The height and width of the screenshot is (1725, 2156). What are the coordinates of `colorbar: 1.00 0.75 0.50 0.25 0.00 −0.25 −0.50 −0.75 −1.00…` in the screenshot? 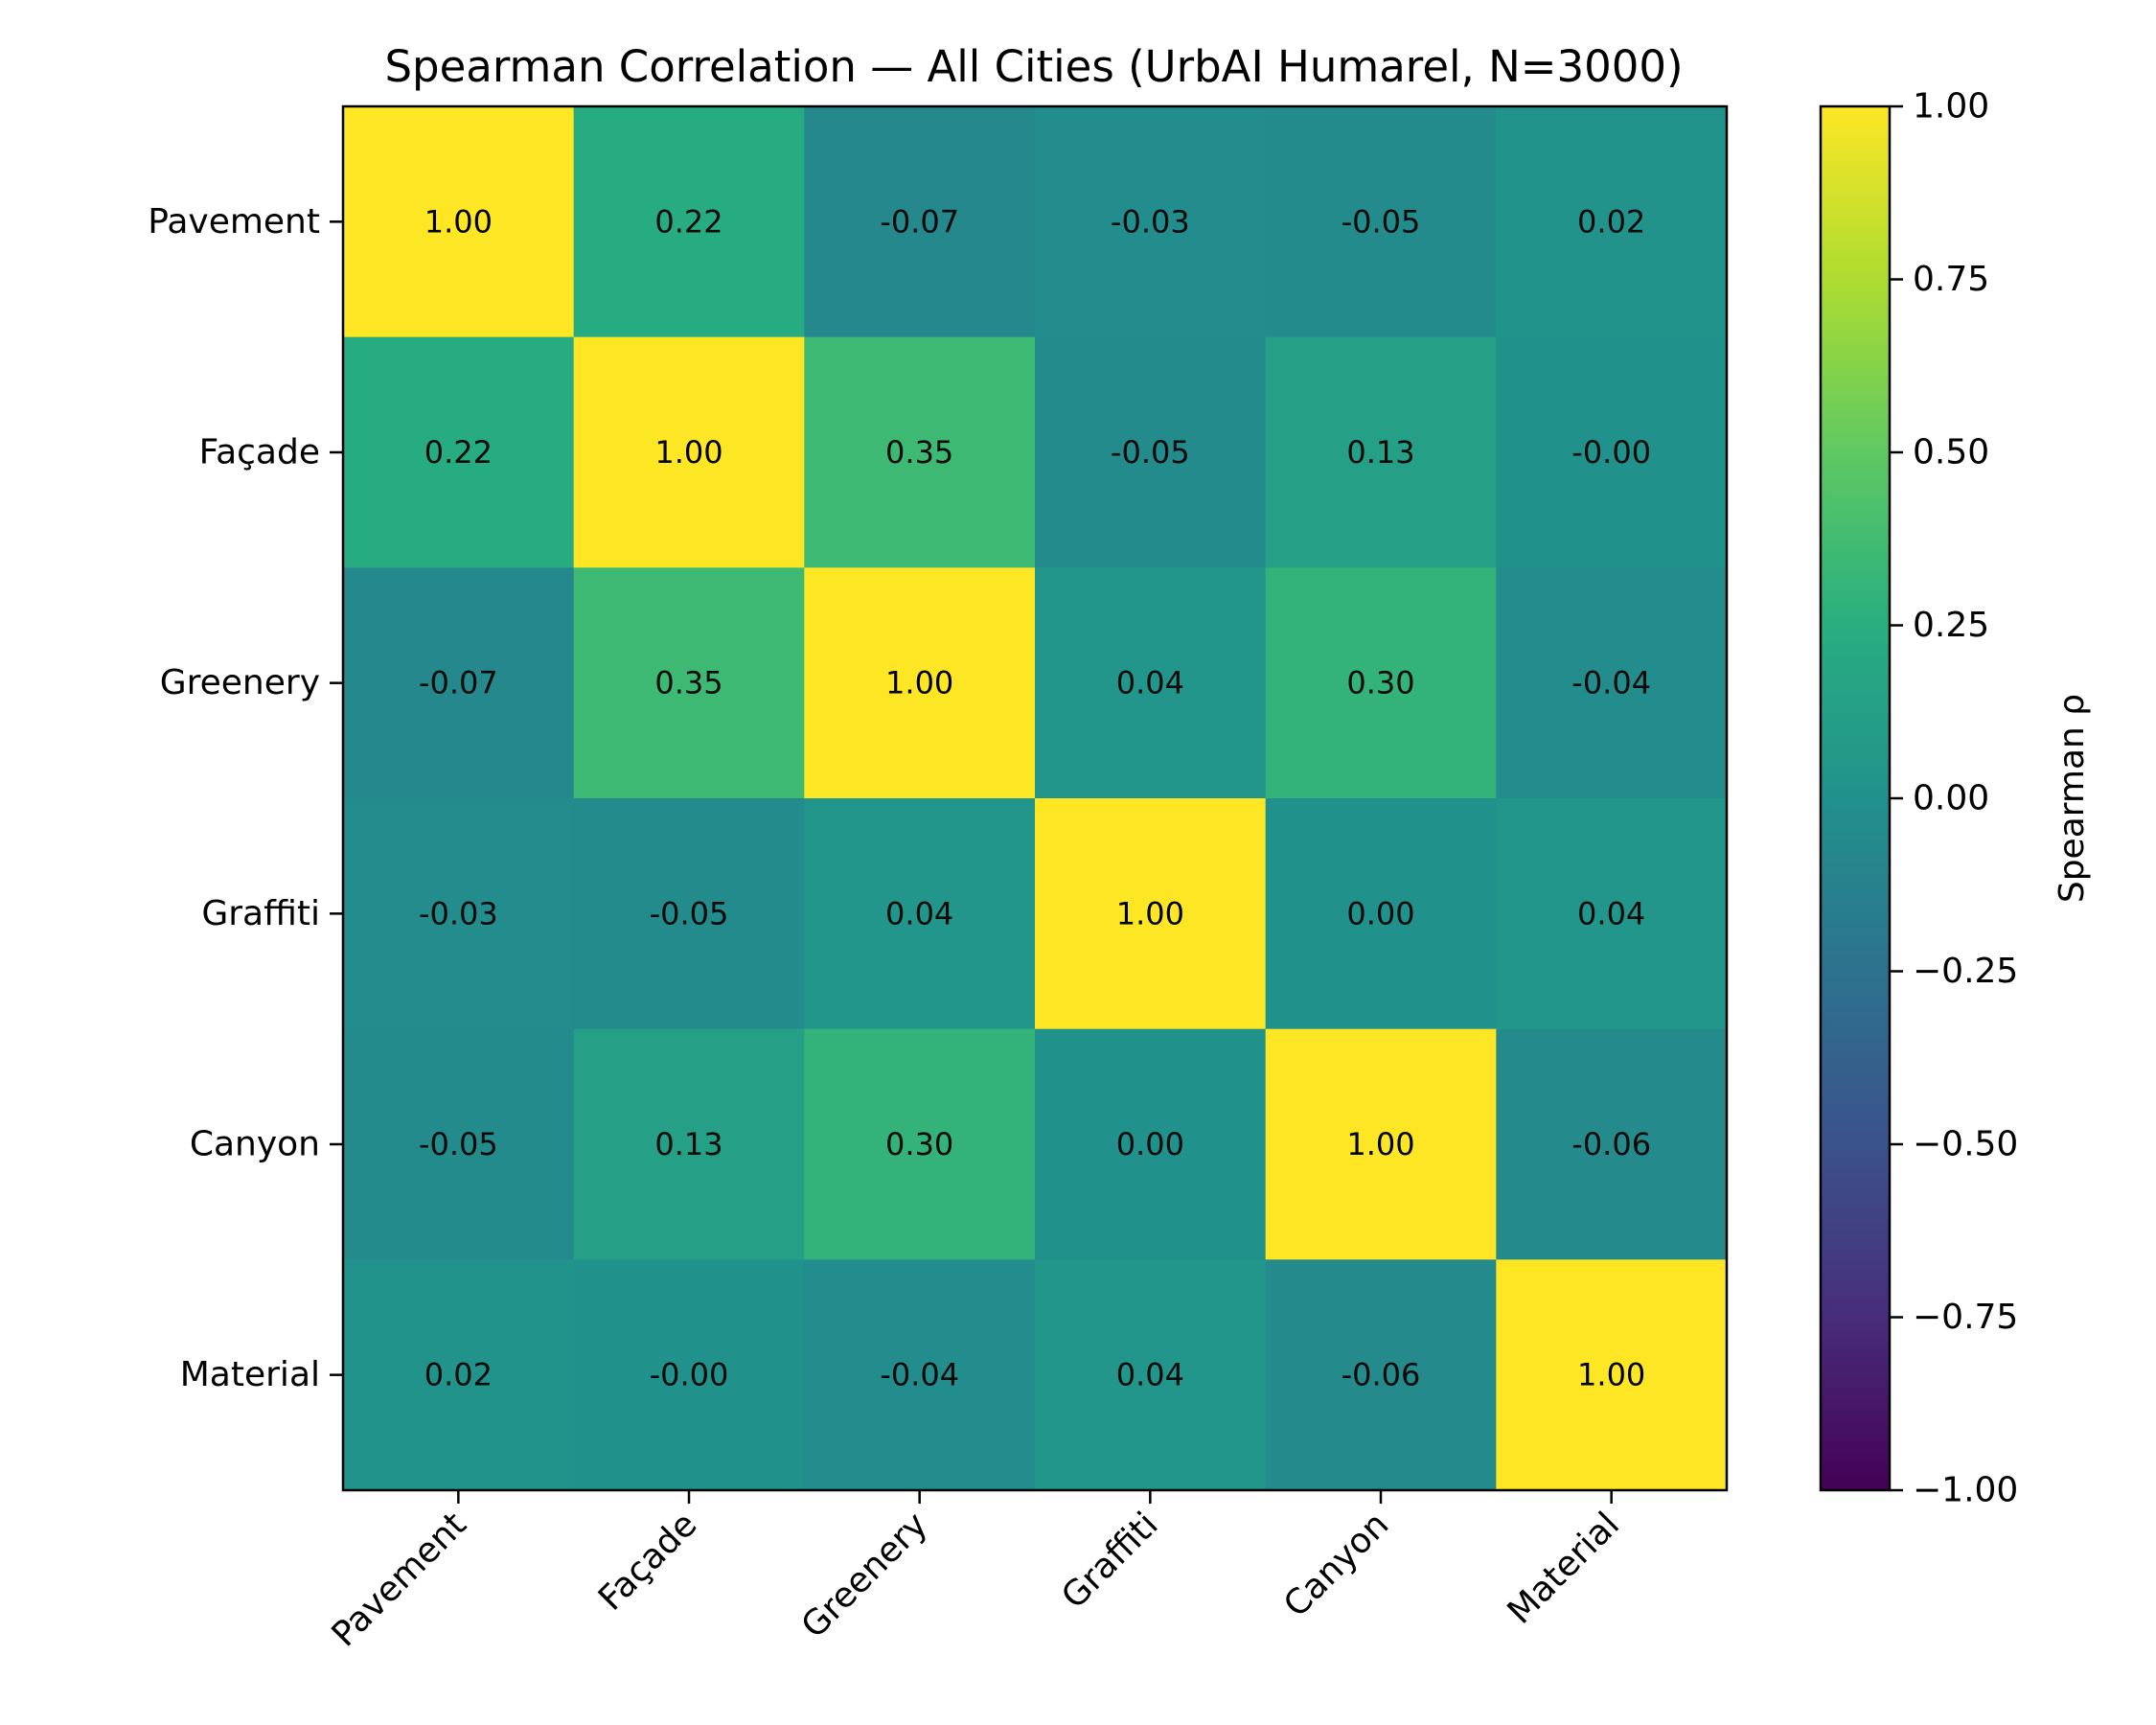 It's located at (1955, 798).